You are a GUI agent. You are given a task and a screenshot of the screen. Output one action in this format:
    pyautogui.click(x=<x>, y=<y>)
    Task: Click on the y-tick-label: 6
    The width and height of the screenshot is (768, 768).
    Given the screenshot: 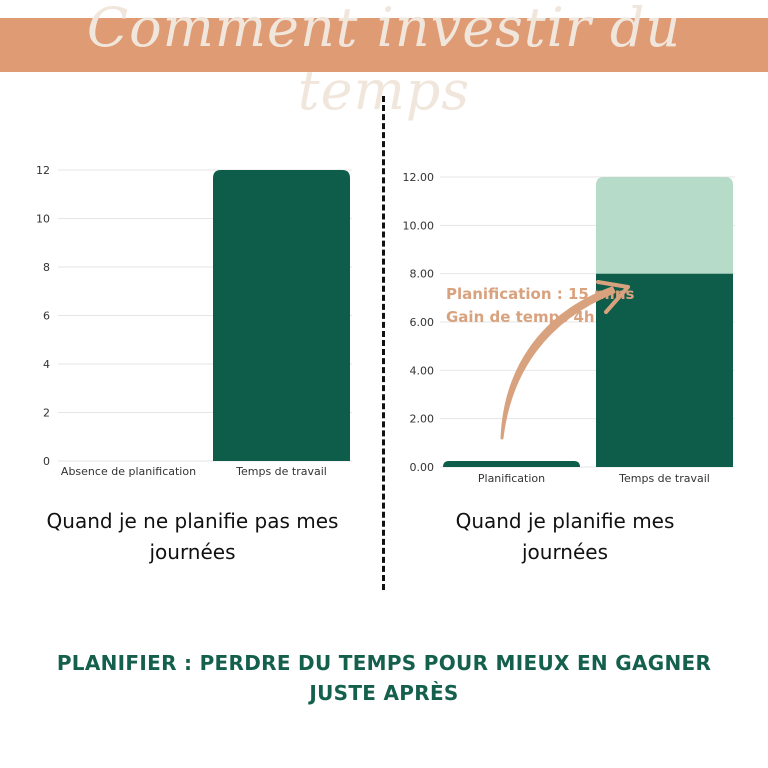 What is the action you would take?
    pyautogui.click(x=46, y=316)
    